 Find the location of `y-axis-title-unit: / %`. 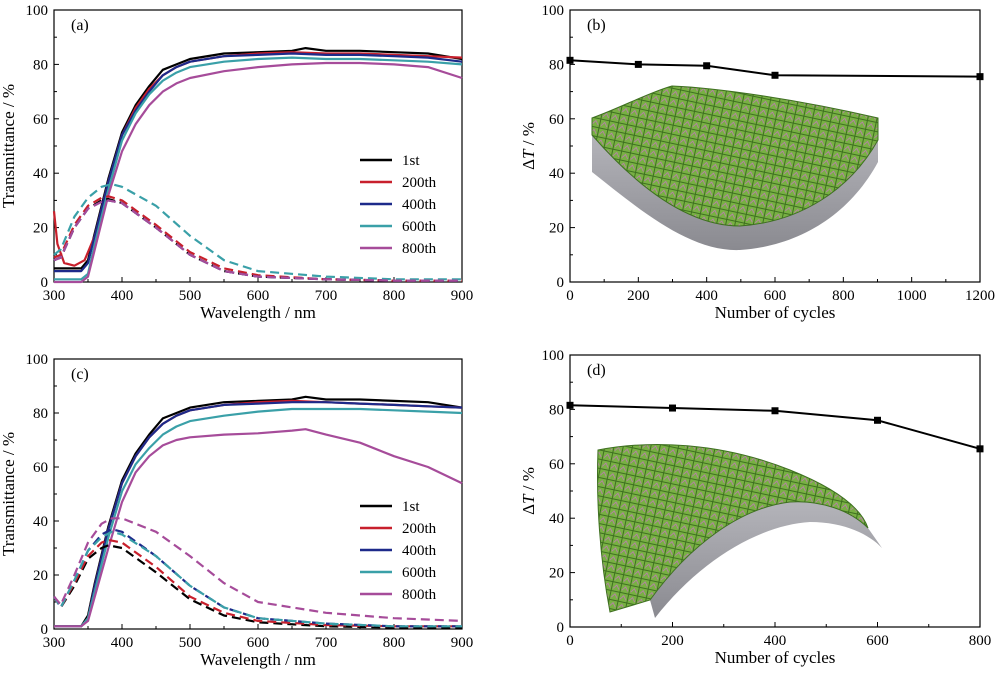

y-axis-title-unit: / % is located at coordinates (528, 135).